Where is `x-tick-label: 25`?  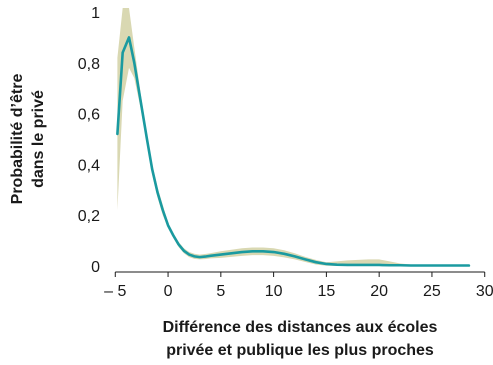
x-tick-label: 25 is located at coordinates (432, 291).